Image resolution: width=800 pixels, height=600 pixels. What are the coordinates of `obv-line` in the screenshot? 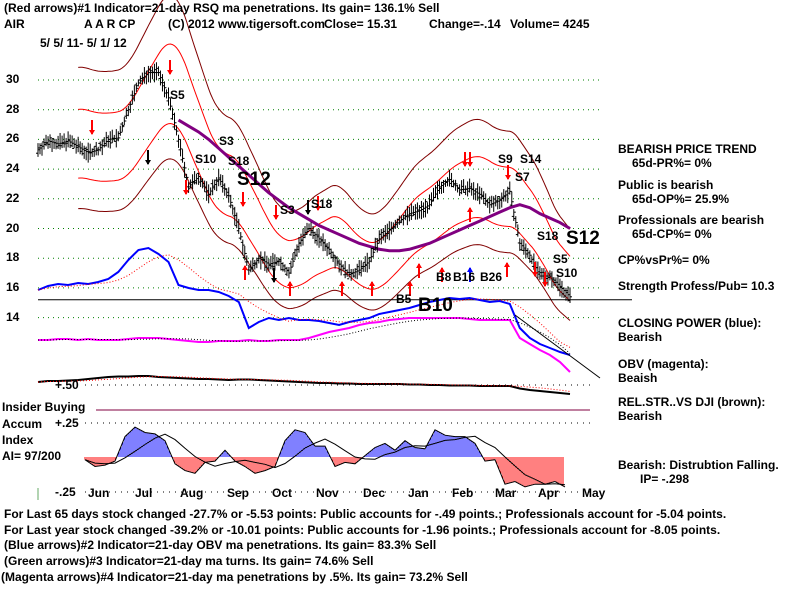 It's located at (304, 345).